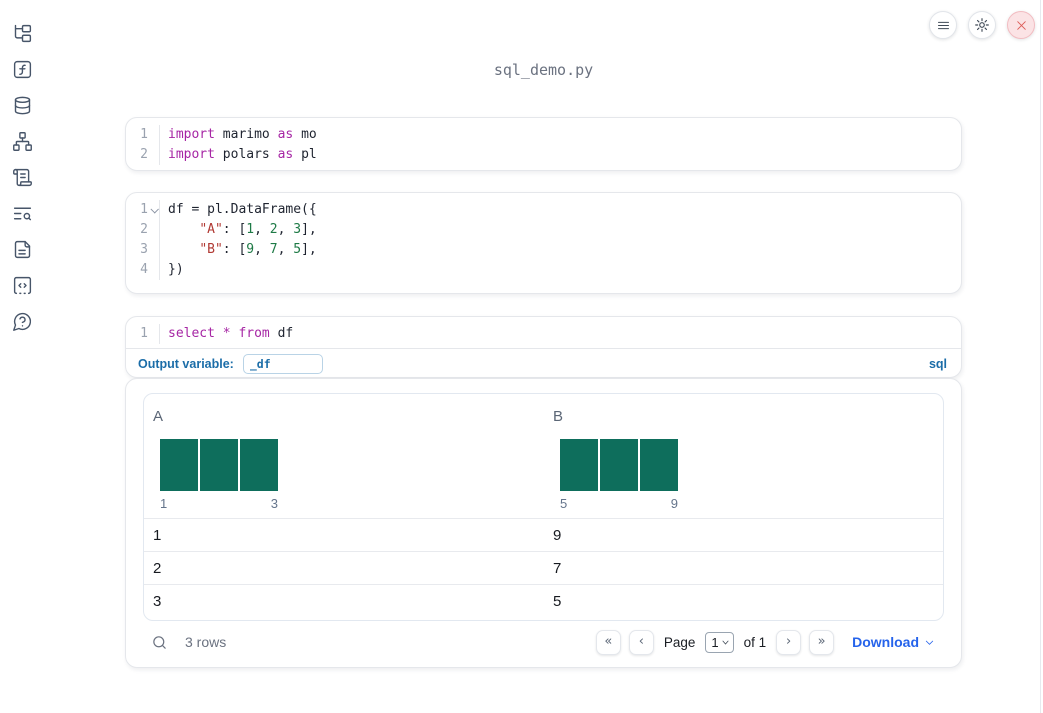 This screenshot has width=1043, height=713. I want to click on snippets-icon, so click(22, 285).